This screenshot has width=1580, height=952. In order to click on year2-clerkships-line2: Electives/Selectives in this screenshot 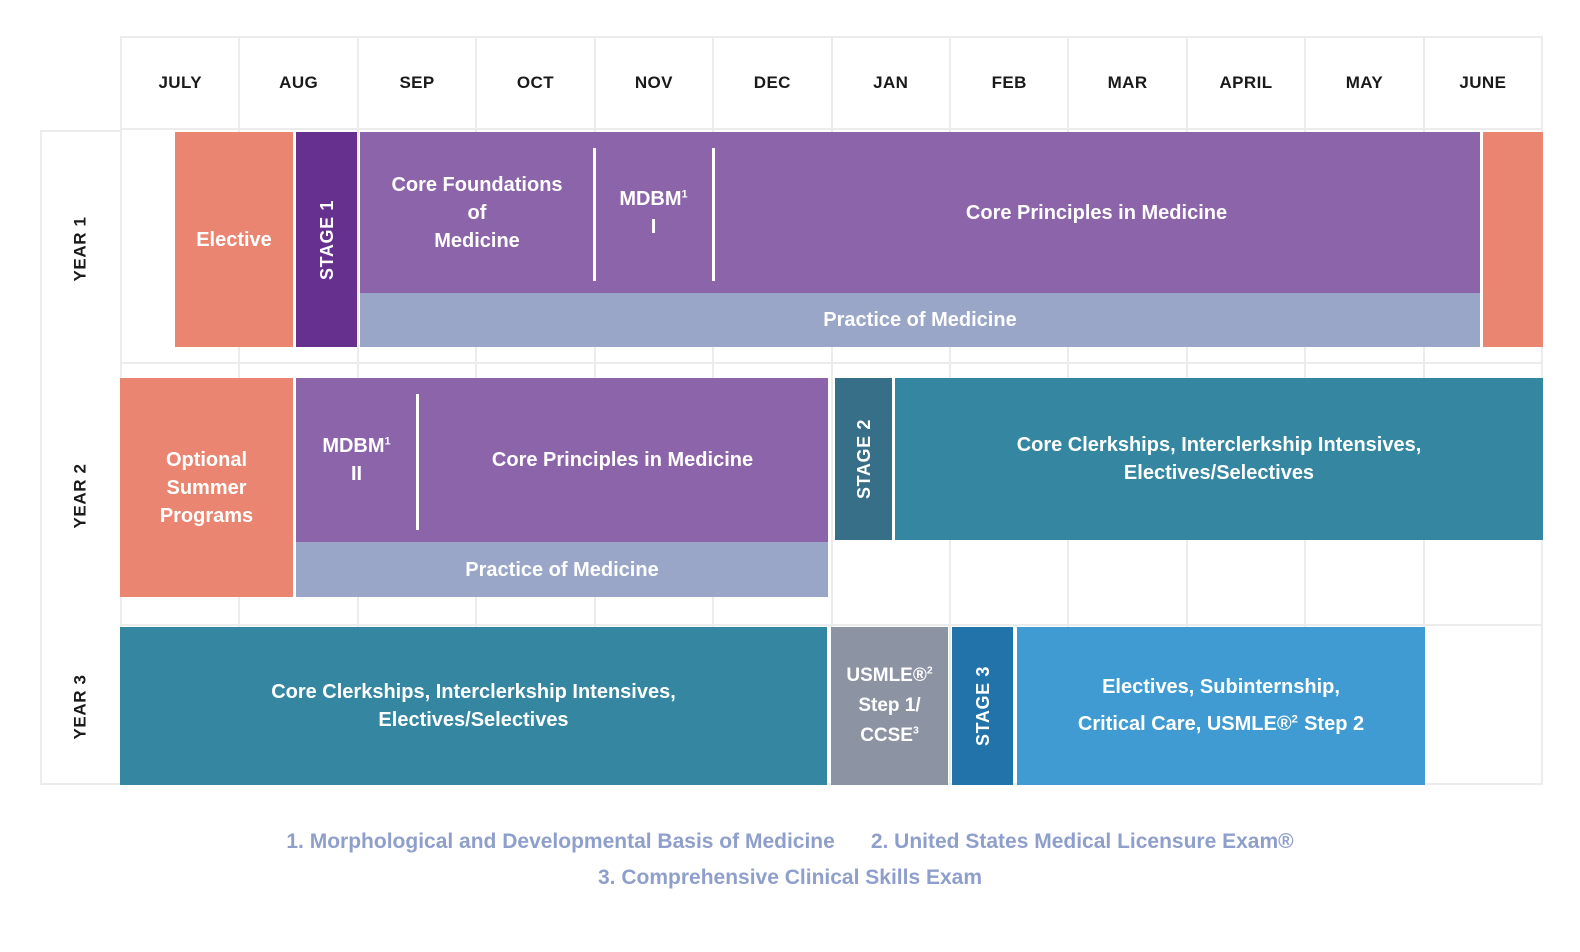, I will do `click(1219, 473)`.